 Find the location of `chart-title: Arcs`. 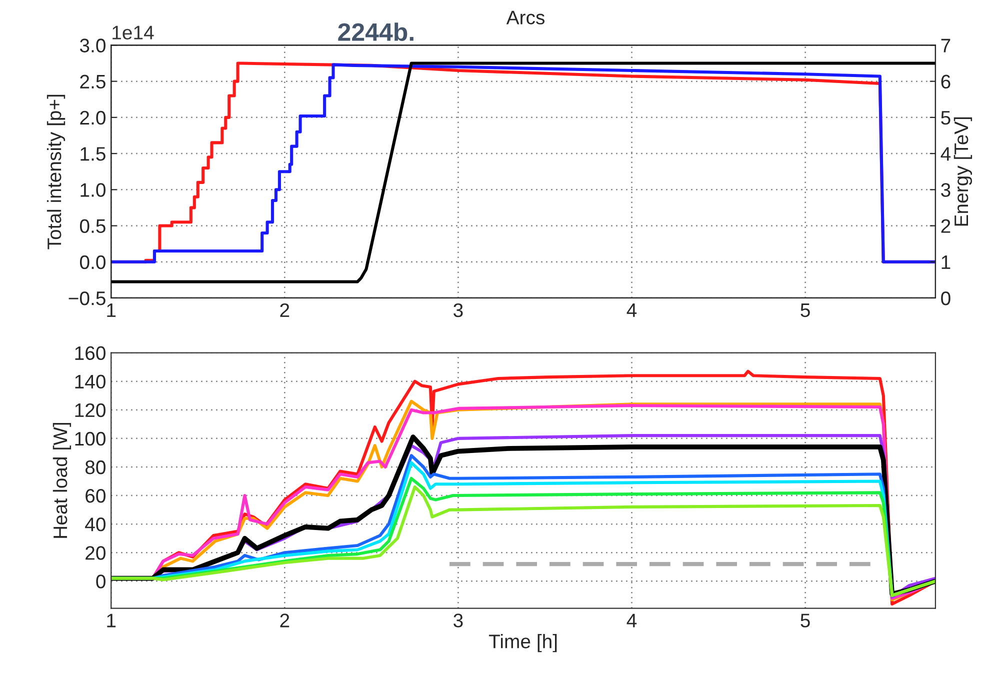

chart-title: Arcs is located at coordinates (525, 17).